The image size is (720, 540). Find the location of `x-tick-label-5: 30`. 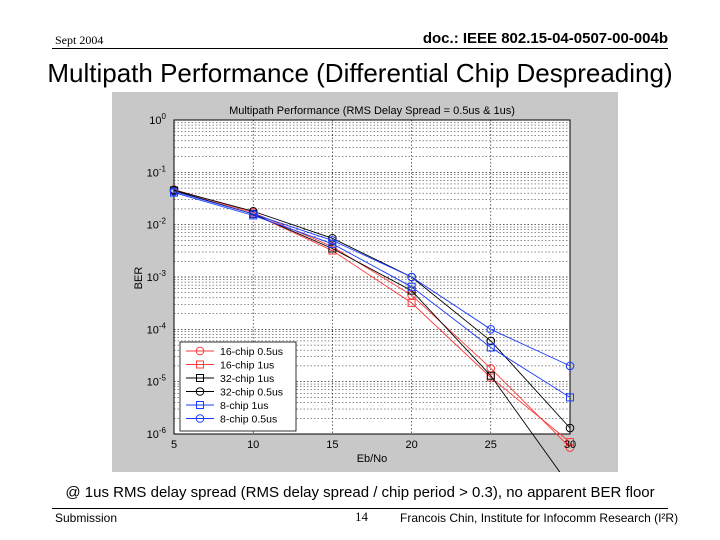

x-tick-label-5: 30 is located at coordinates (570, 445).